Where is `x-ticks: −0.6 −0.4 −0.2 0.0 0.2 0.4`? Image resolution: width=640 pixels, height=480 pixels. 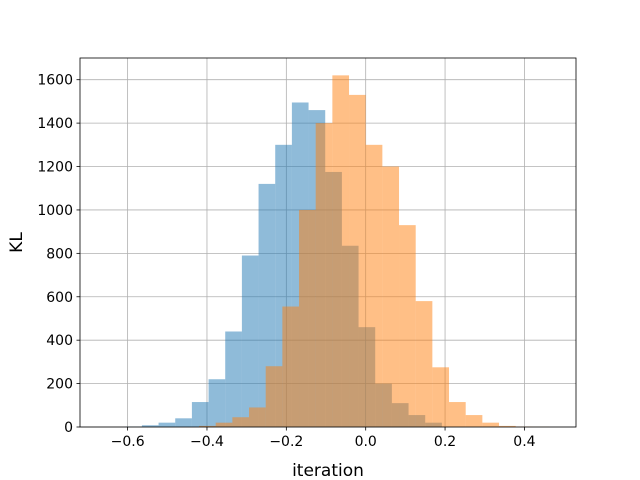 x-ticks: −0.6 −0.4 −0.2 0.0 0.2 0.4 is located at coordinates (323, 438).